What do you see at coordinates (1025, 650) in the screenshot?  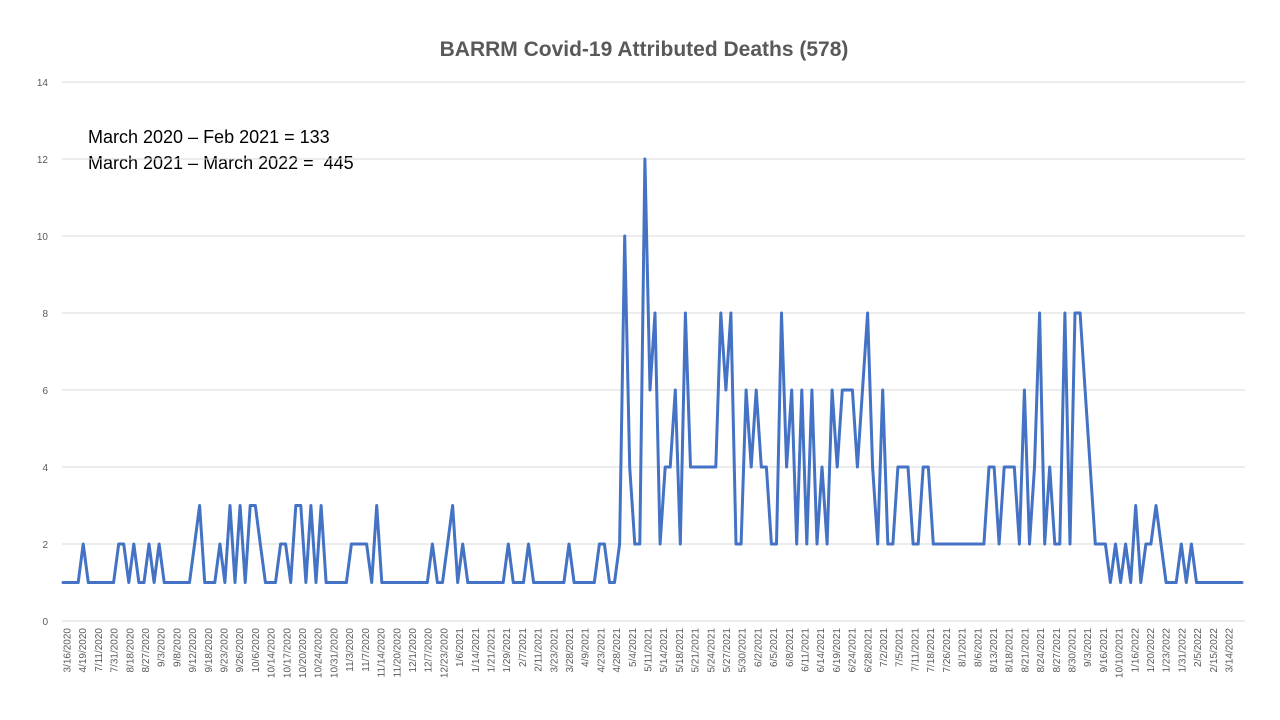 I see `x-tick-label: 8/21/2021` at bounding box center [1025, 650].